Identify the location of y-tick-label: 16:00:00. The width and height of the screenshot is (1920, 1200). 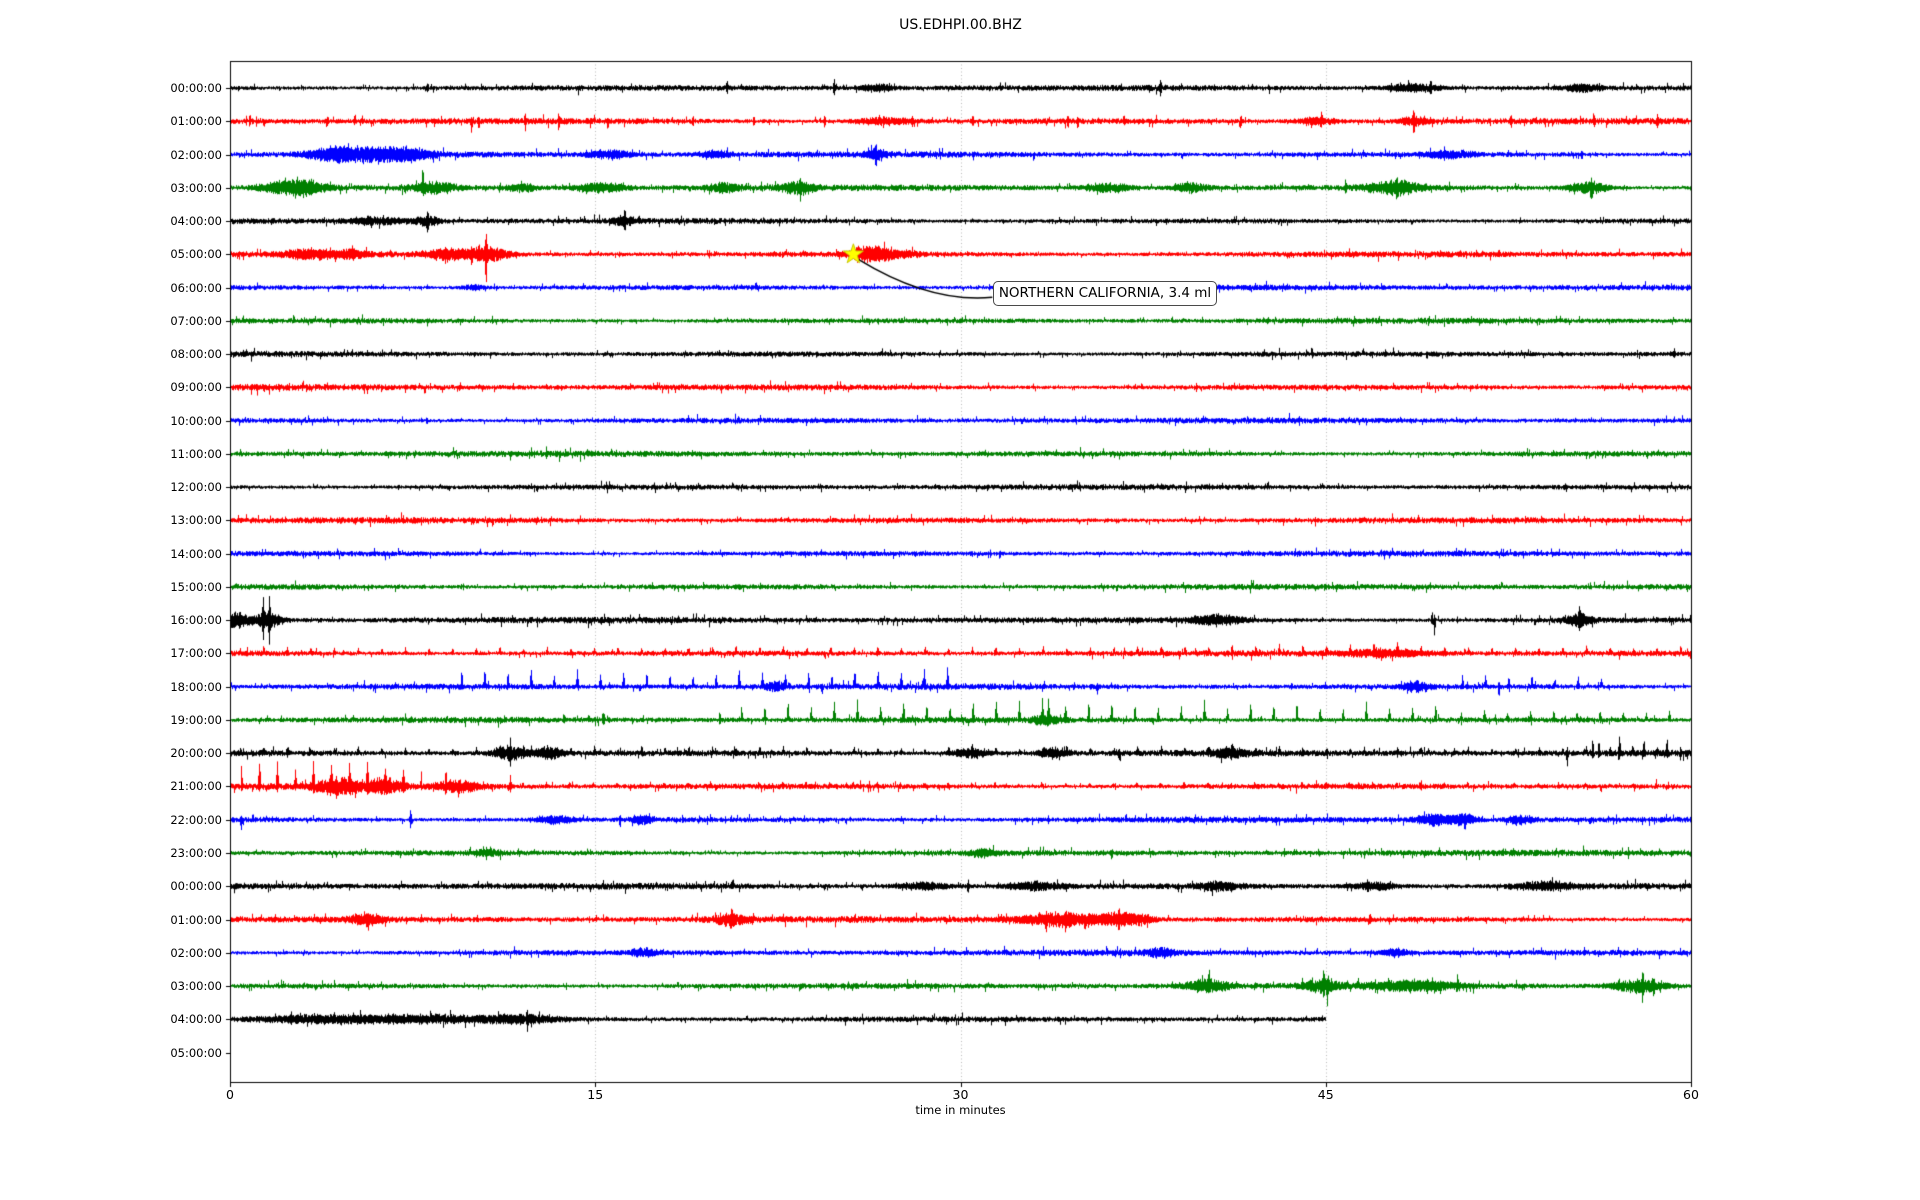
(196, 620).